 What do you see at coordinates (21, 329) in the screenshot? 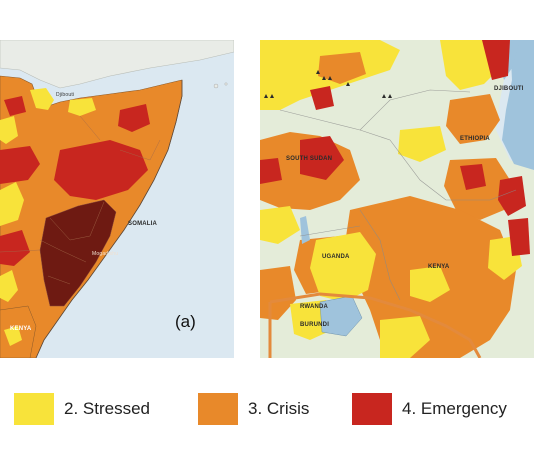
I see `label-kenya-a: KENYA` at bounding box center [21, 329].